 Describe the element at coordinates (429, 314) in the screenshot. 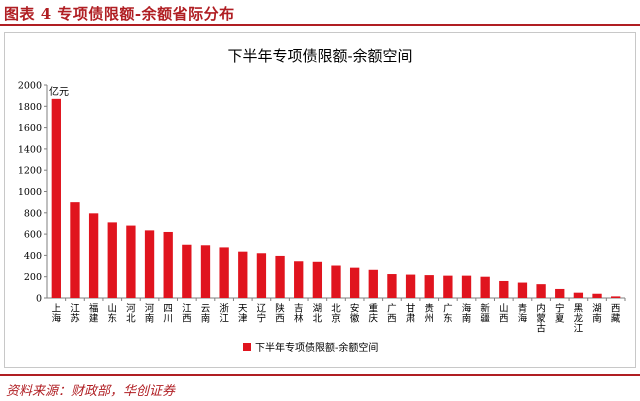

I see `x-tick-label-贵州: 贵州` at that location.